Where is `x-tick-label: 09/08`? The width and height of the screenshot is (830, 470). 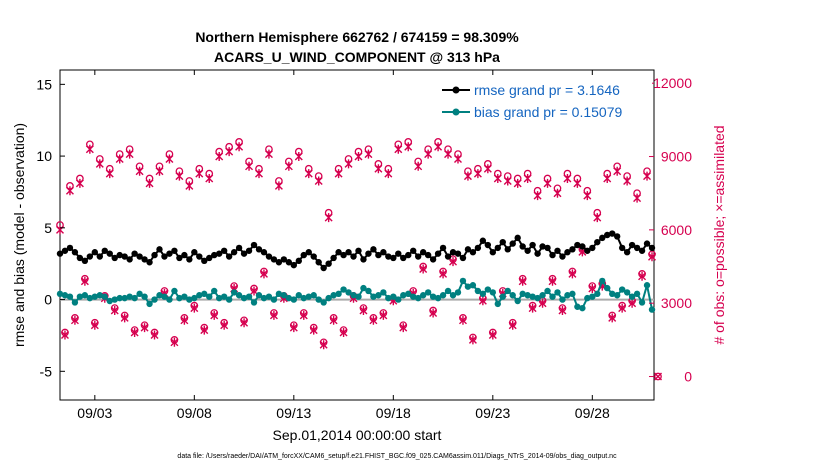 x-tick-label: 09/08 is located at coordinates (194, 413).